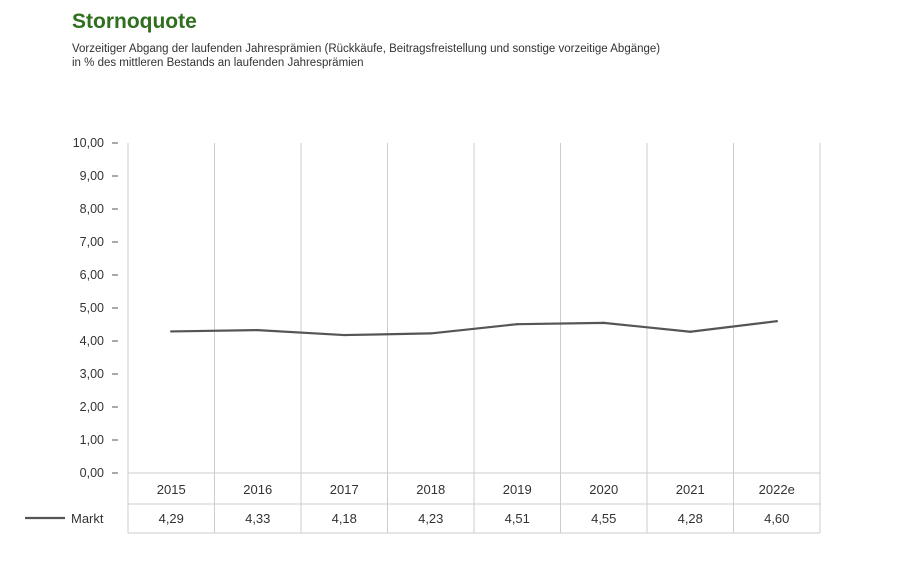  Describe the element at coordinates (690, 489) in the screenshot. I see `x-tick-label: 2021` at that location.